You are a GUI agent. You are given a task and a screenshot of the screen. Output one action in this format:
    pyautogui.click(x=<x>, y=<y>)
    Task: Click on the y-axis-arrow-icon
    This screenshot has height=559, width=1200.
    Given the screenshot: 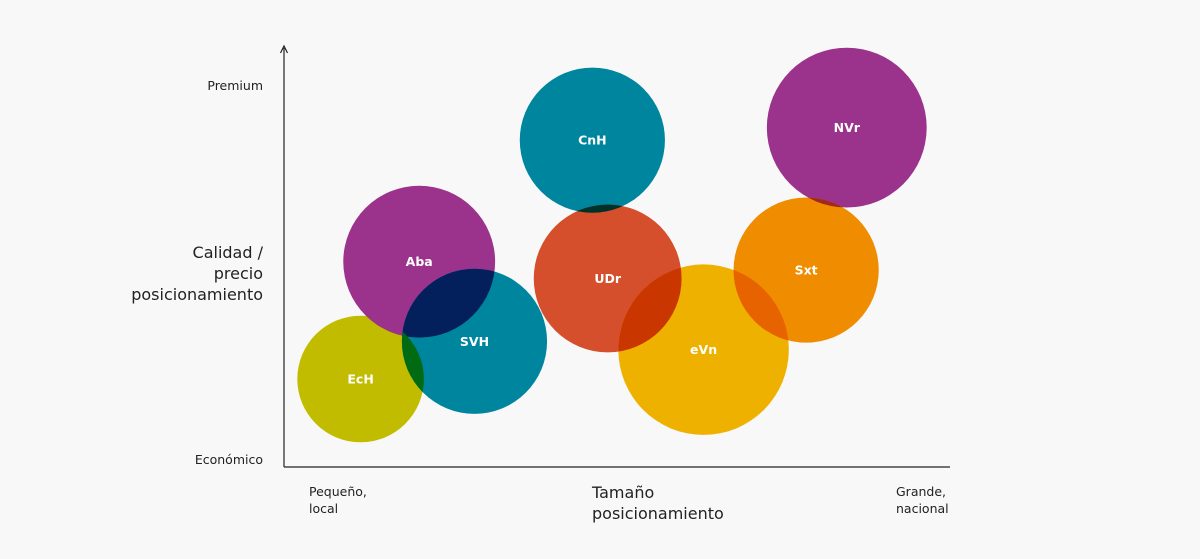 What is the action you would take?
    pyautogui.click(x=284, y=49)
    